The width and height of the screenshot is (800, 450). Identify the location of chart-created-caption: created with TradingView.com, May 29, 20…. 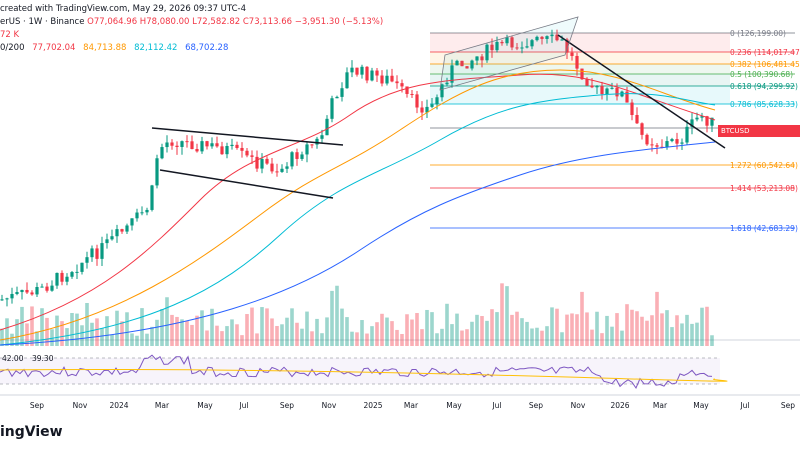
(123, 9).